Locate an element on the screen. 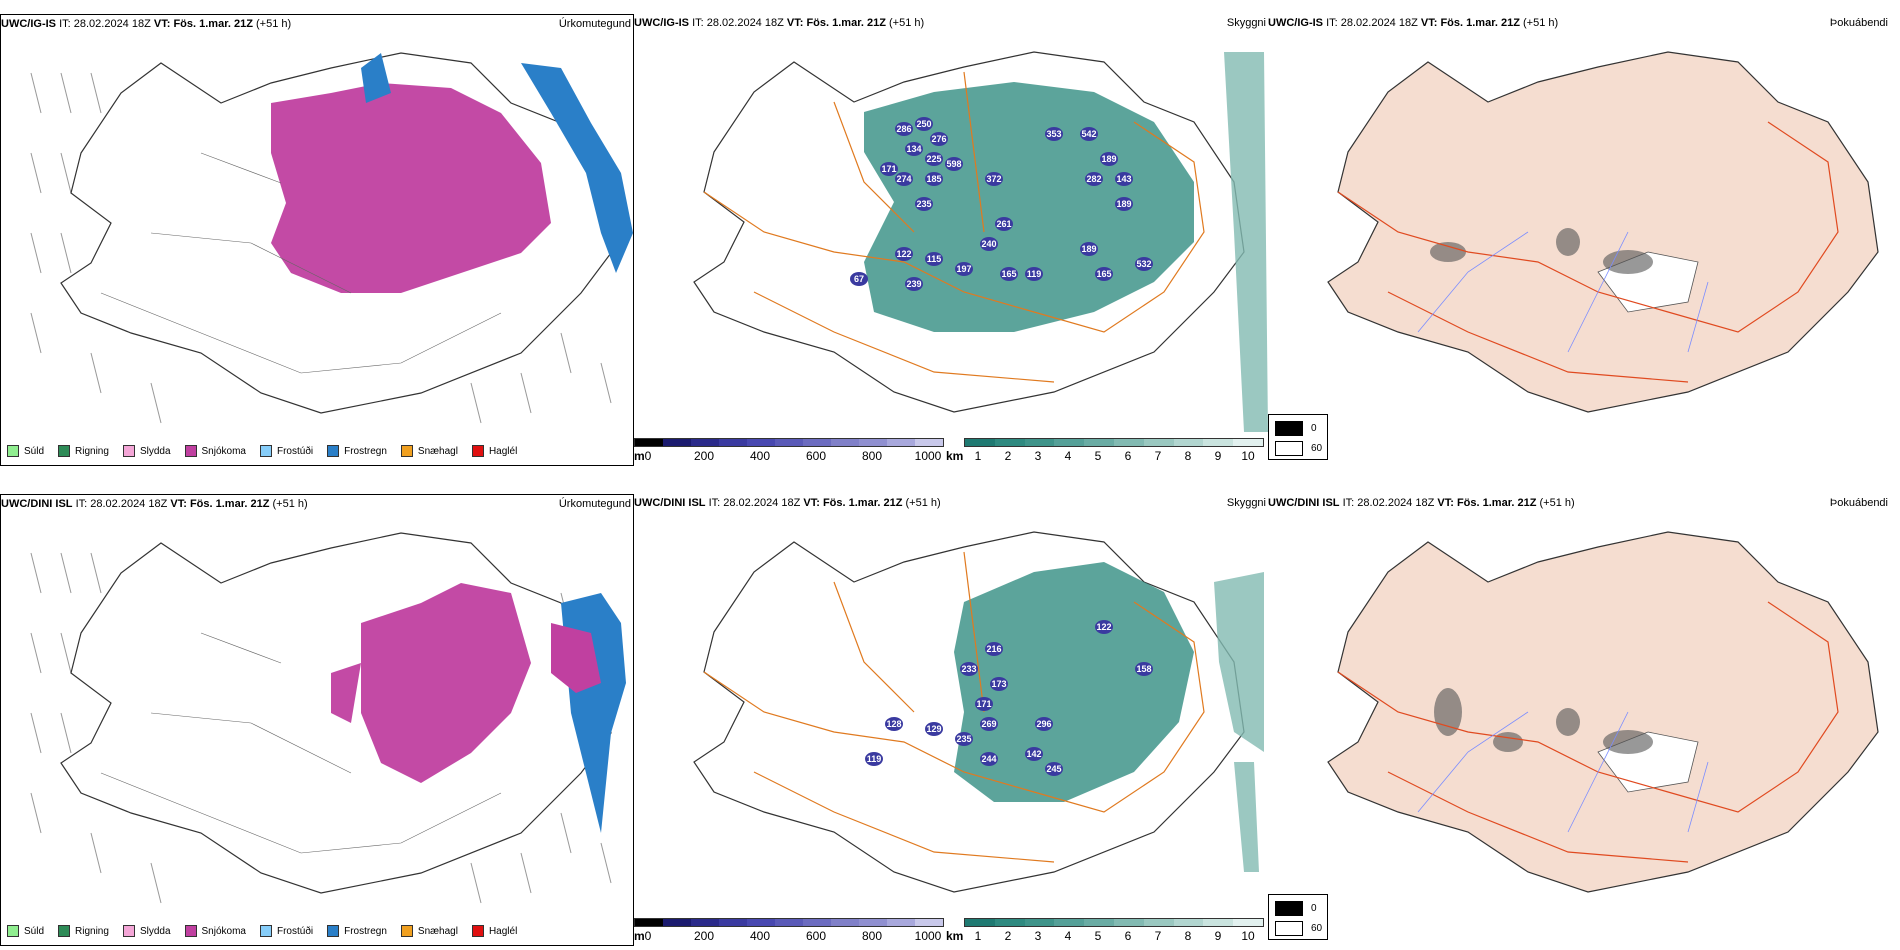 Image resolution: width=1900 pixels, height=950 pixels. visibility-colorbar-ticks: 1 2 3 4 5 6 7 8 9 10 is located at coordinates (1114, 937).